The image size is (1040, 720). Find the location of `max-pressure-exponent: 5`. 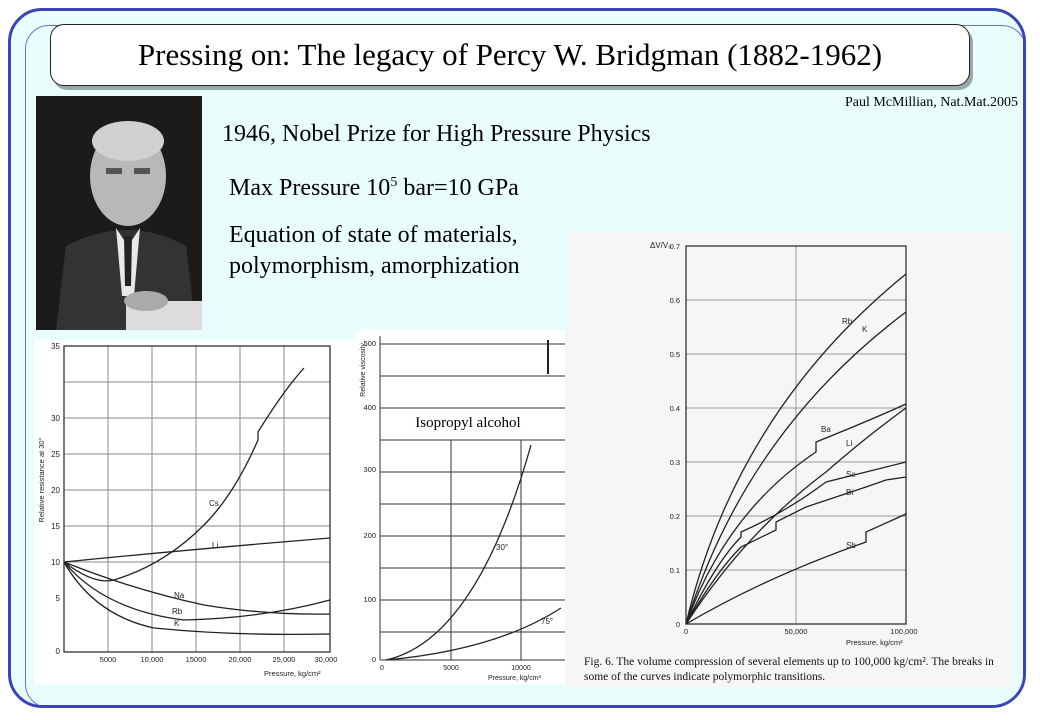

max-pressure-exponent: 5 is located at coordinates (394, 182).